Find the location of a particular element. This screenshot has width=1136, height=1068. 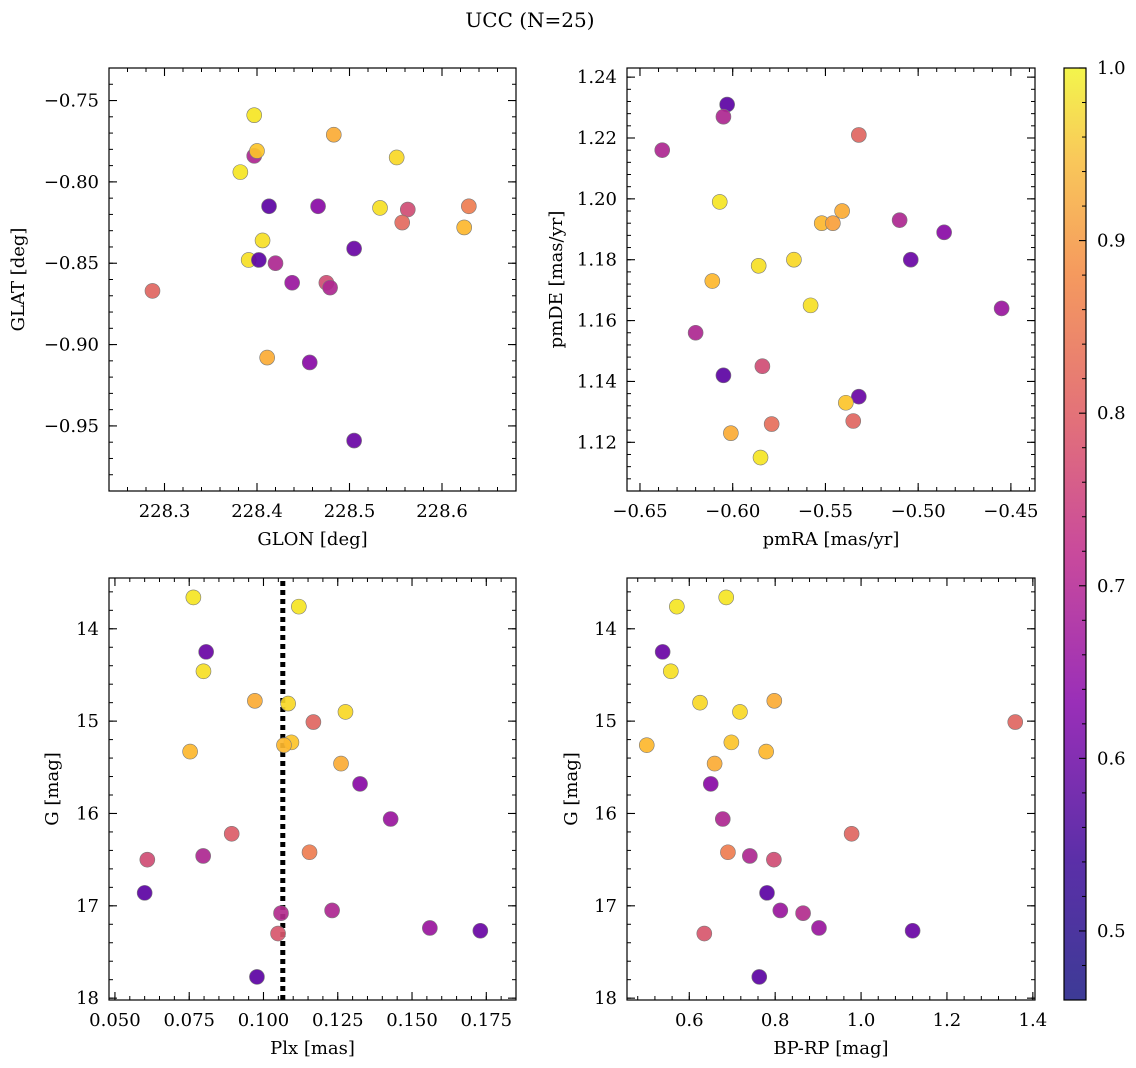

y-tick-label: 15 is located at coordinates (87, 721).